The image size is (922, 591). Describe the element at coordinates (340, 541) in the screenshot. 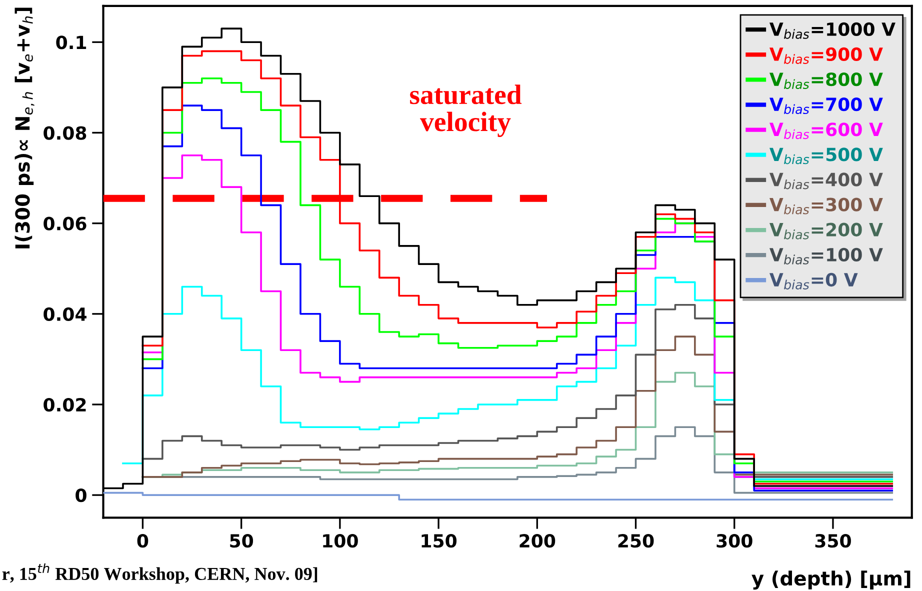

I see `x-tick-label: 100` at that location.